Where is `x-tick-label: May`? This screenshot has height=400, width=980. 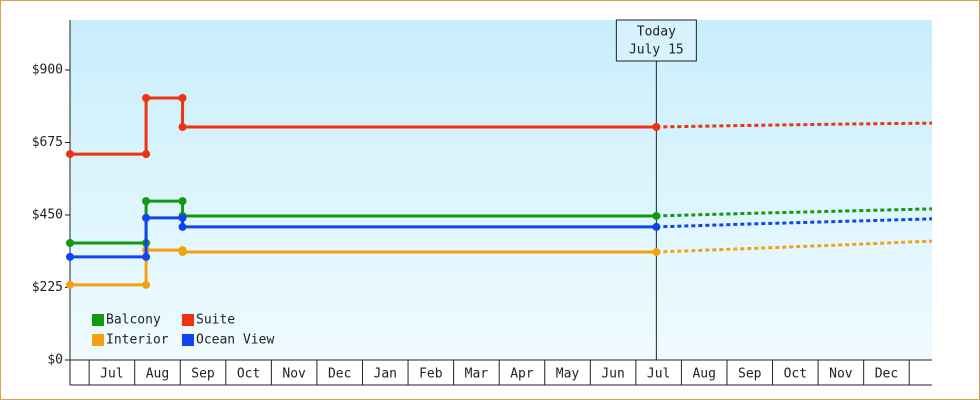
x-tick-label: May is located at coordinates (568, 374).